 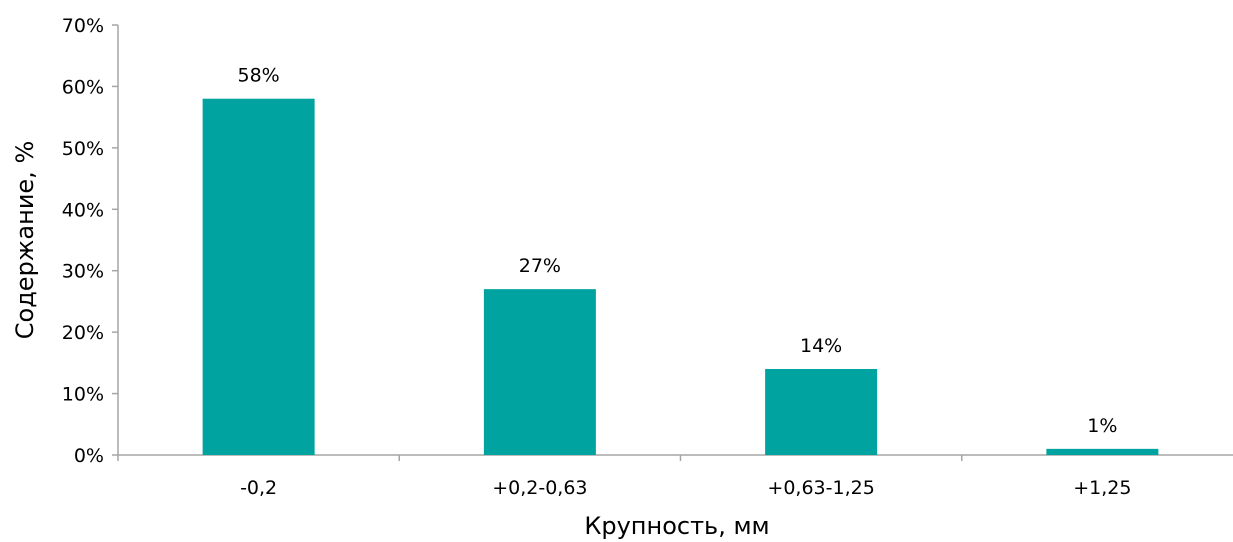 I want to click on y-tick-label: 0%, so click(x=89, y=456).